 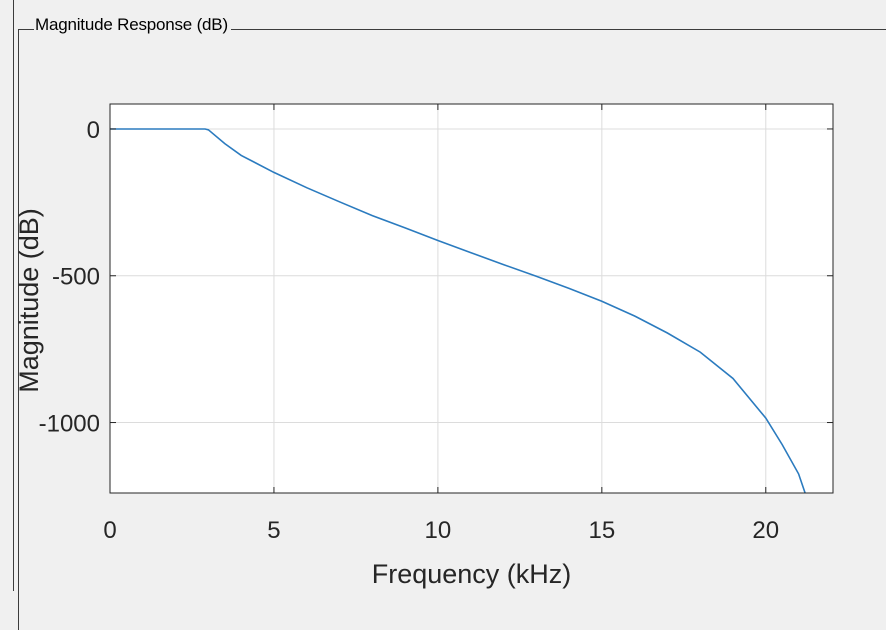 What do you see at coordinates (765, 530) in the screenshot?
I see `x-tick-label: 20` at bounding box center [765, 530].